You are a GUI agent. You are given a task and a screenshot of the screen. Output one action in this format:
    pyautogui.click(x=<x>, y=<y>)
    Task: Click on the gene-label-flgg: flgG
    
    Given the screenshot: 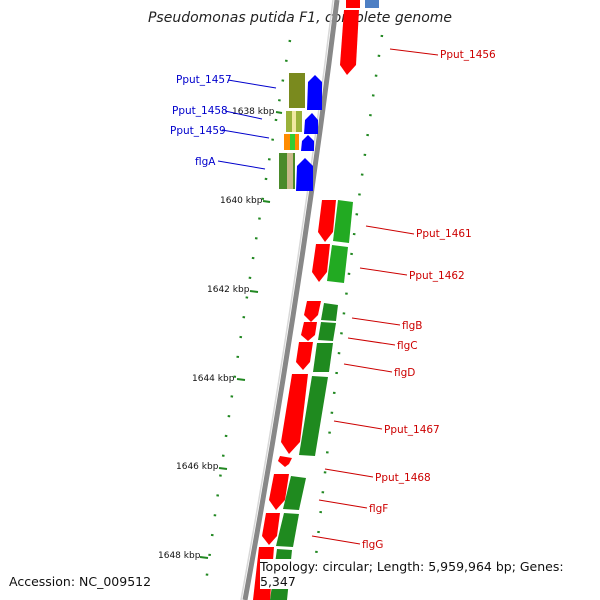 What is the action you would take?
    pyautogui.click(x=372, y=545)
    